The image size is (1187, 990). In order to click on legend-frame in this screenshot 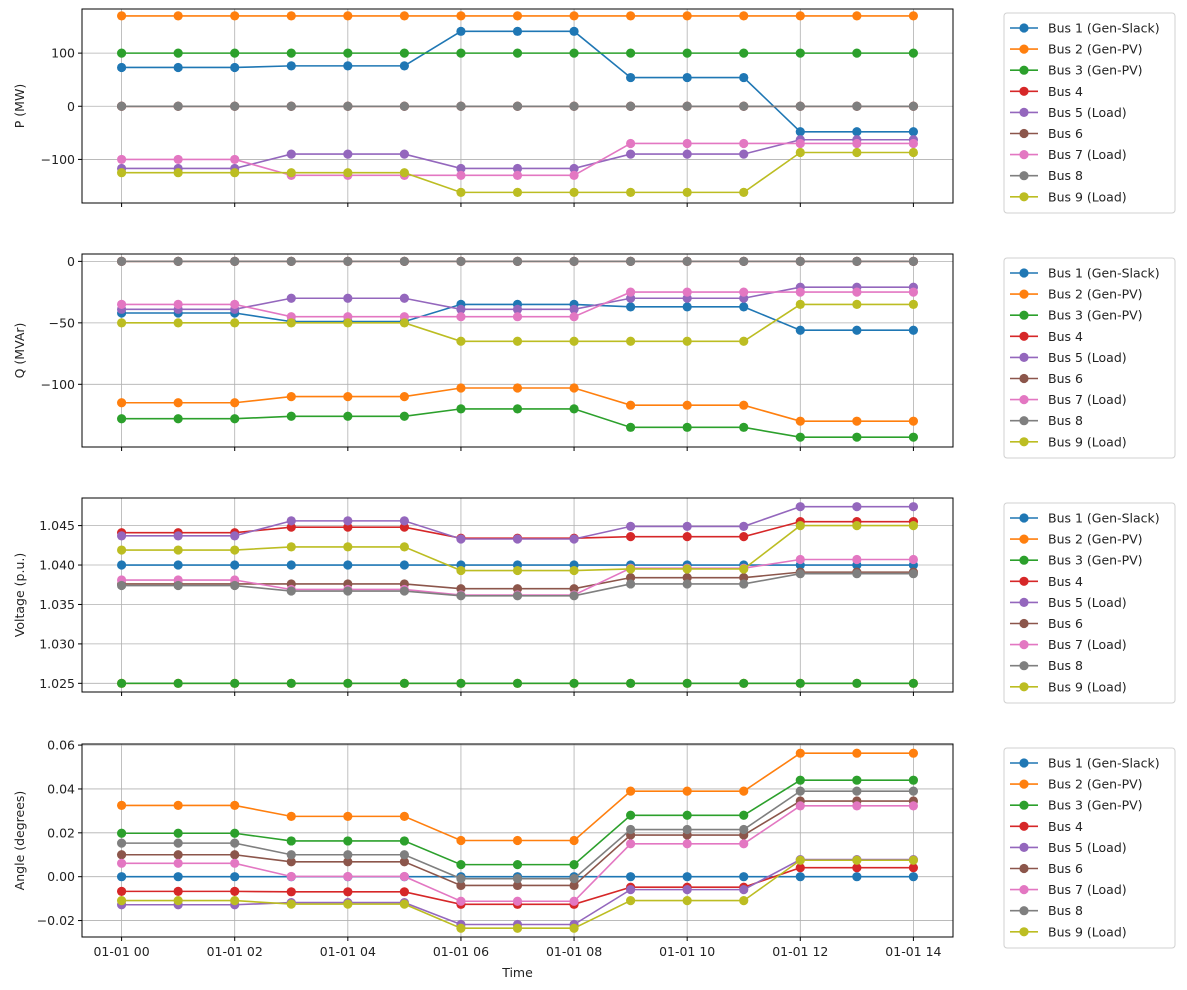, I will do `click(1089, 358)`.